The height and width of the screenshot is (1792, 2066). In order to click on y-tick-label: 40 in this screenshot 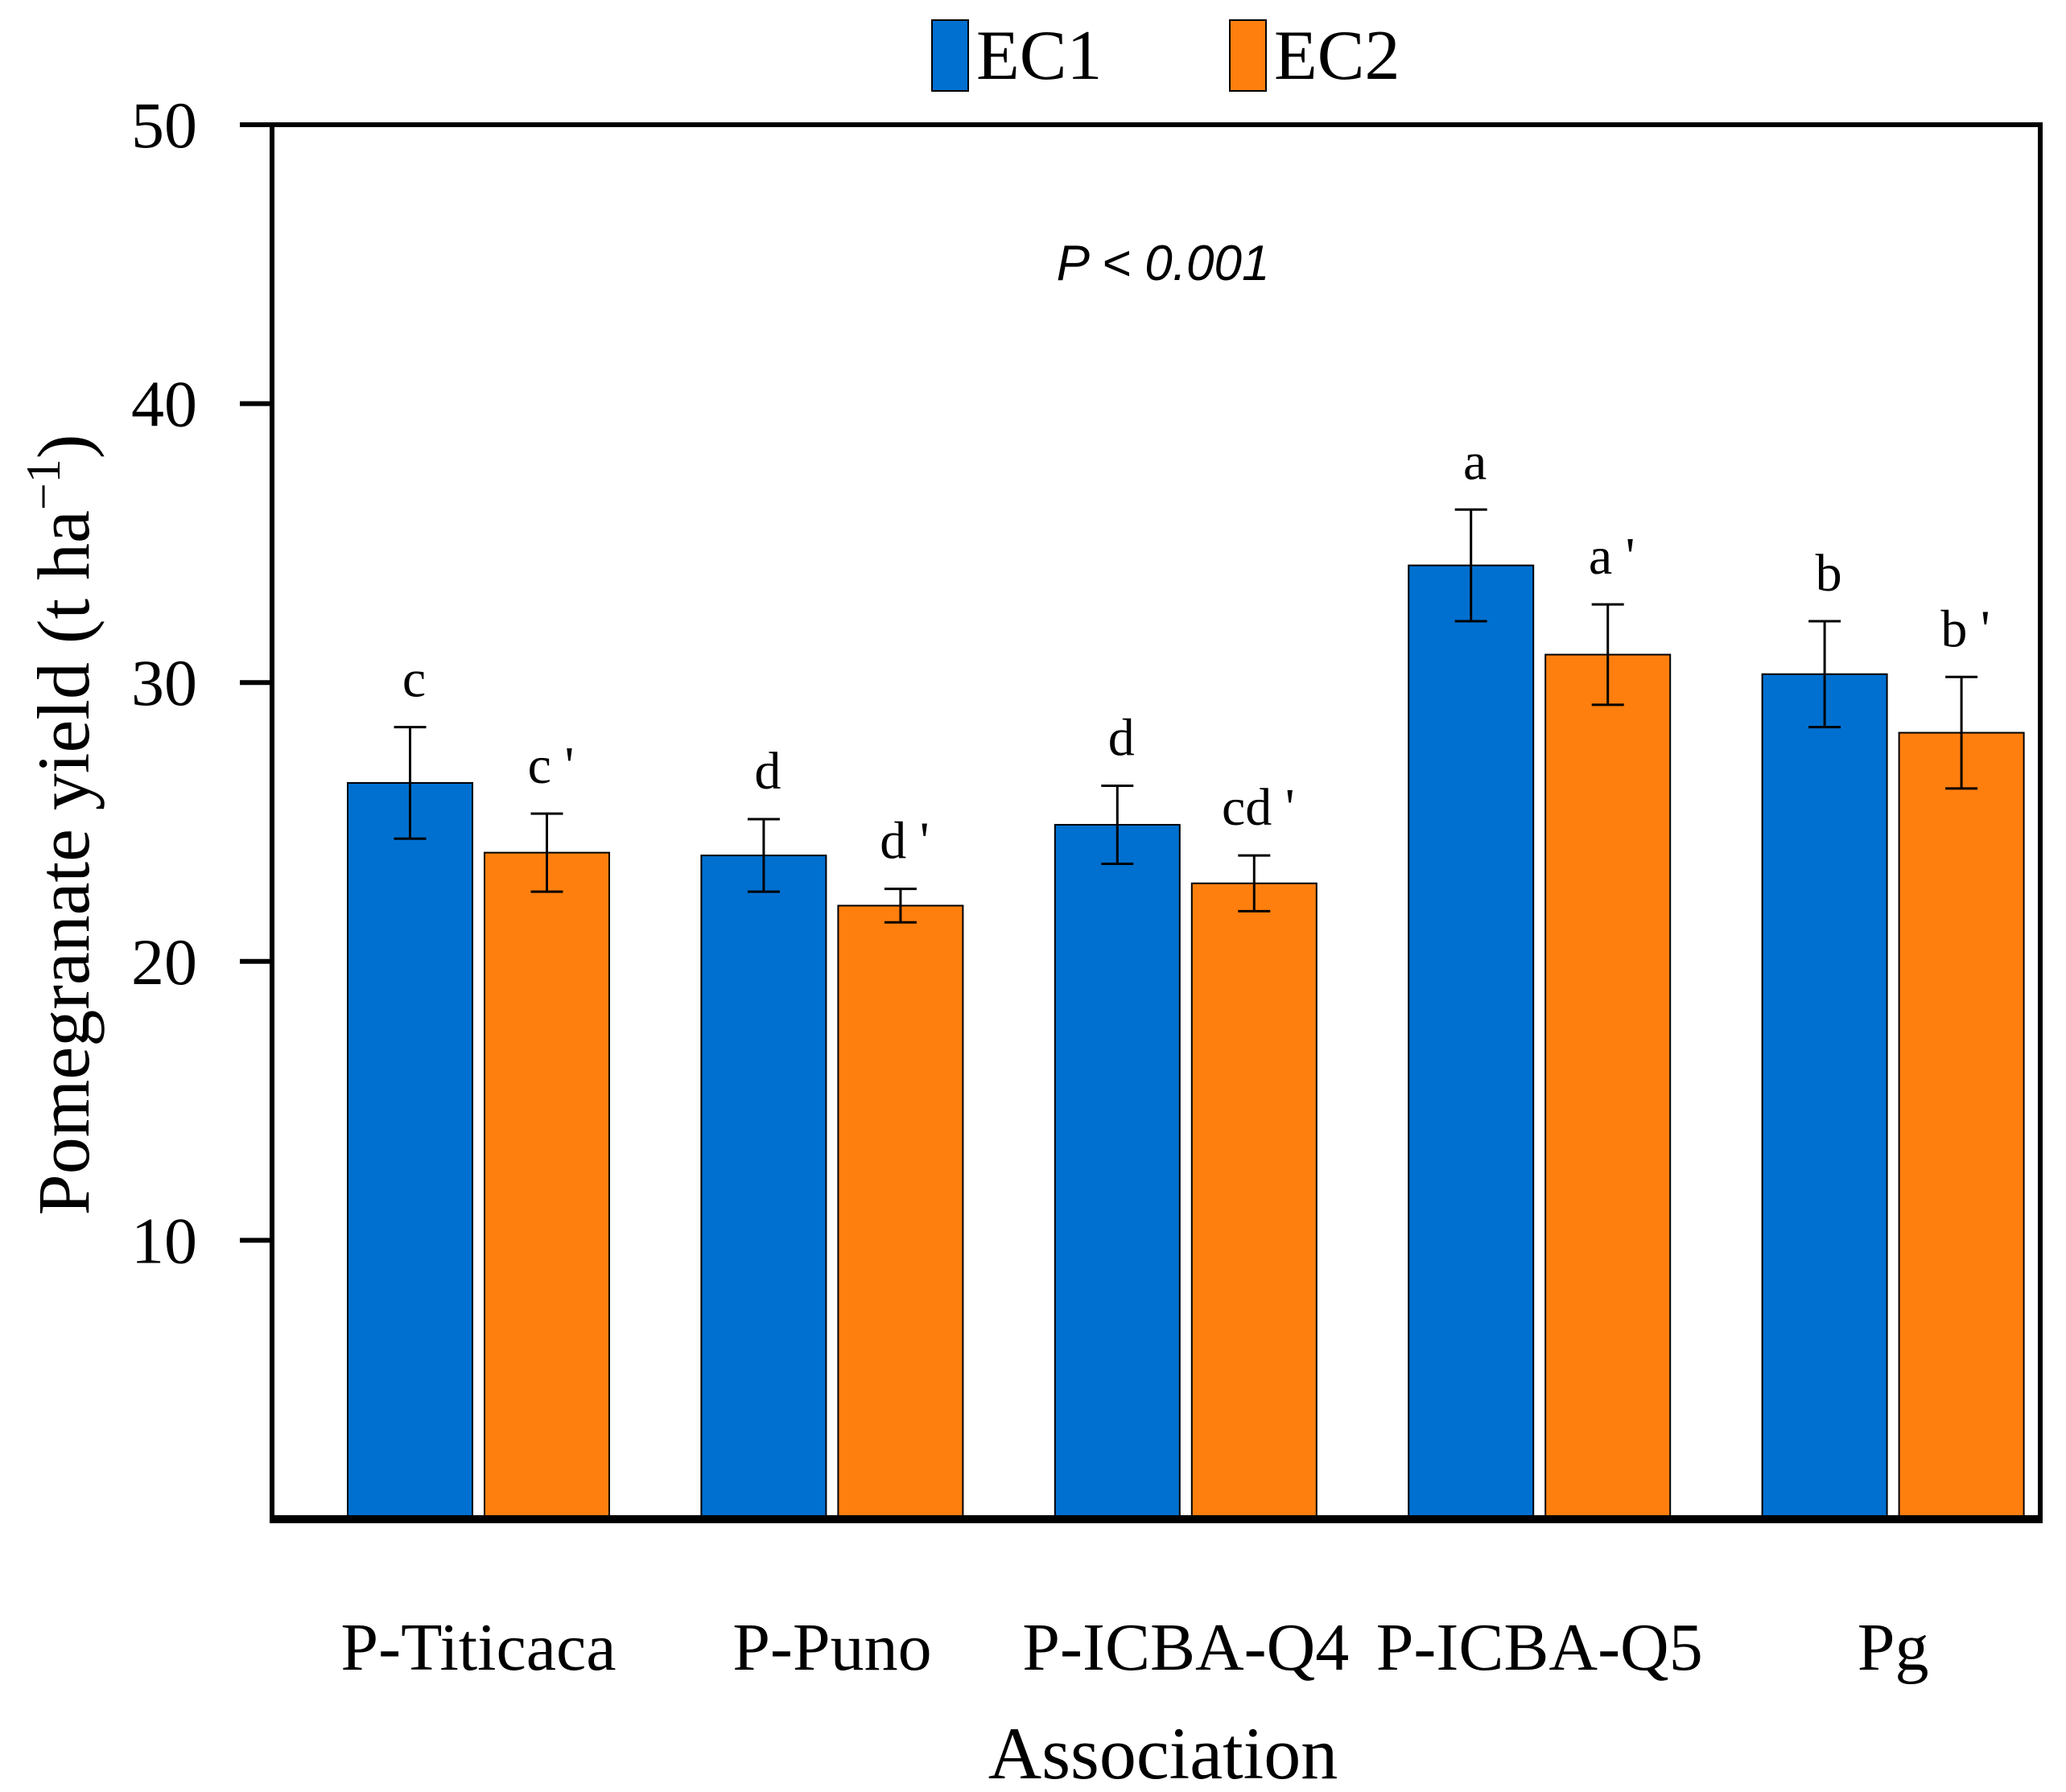, I will do `click(164, 404)`.